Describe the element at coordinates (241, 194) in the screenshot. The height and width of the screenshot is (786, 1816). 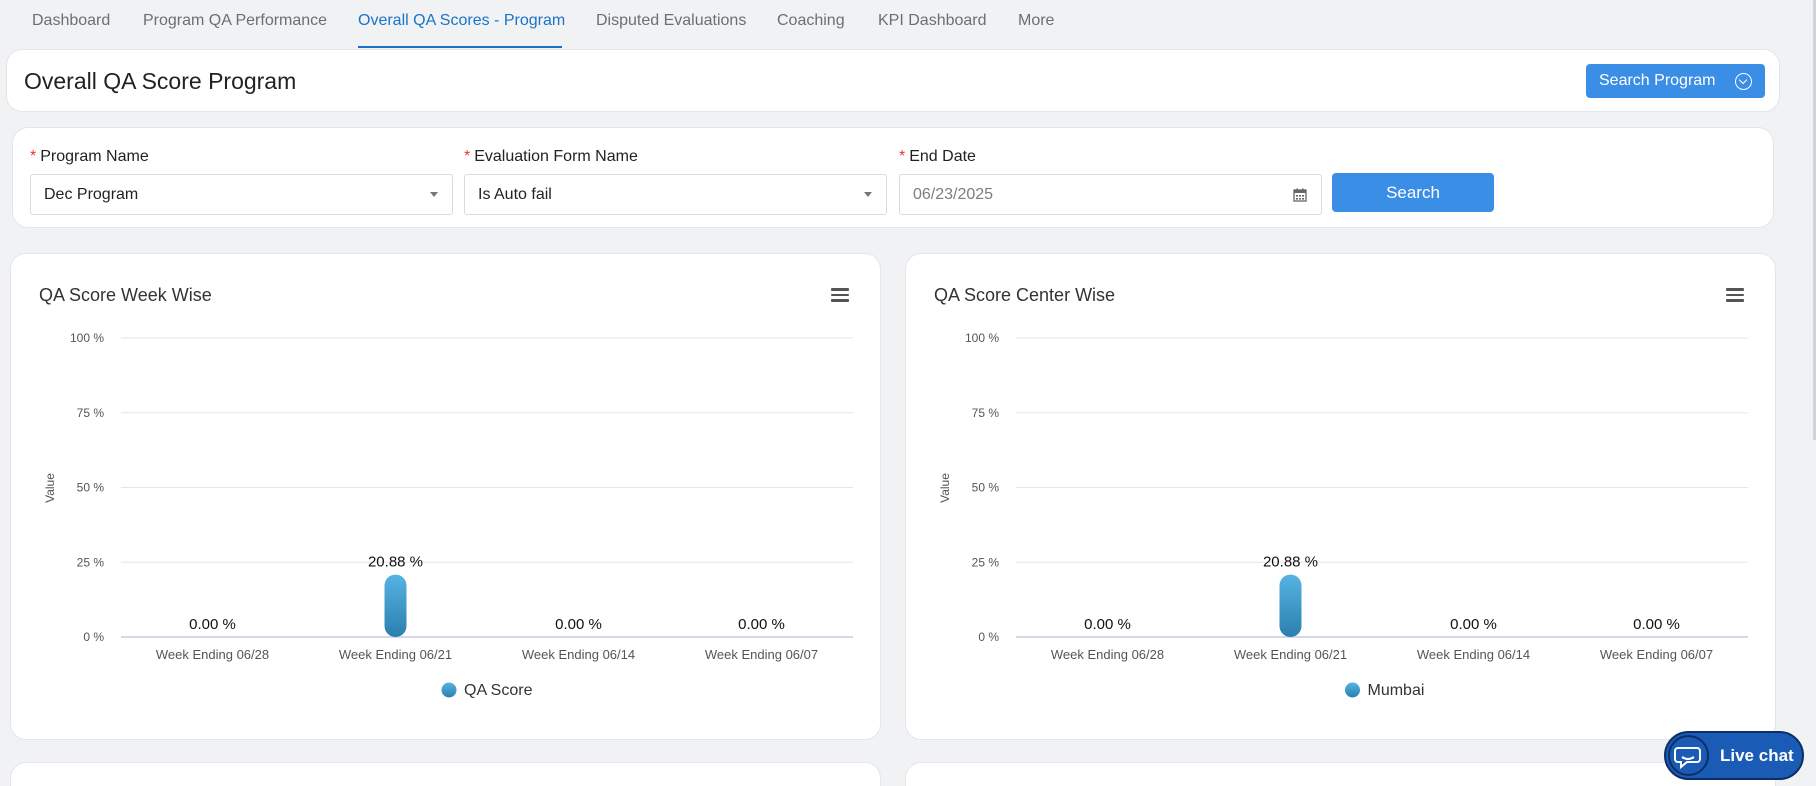
I see `program-name-select: Dec Program` at that location.